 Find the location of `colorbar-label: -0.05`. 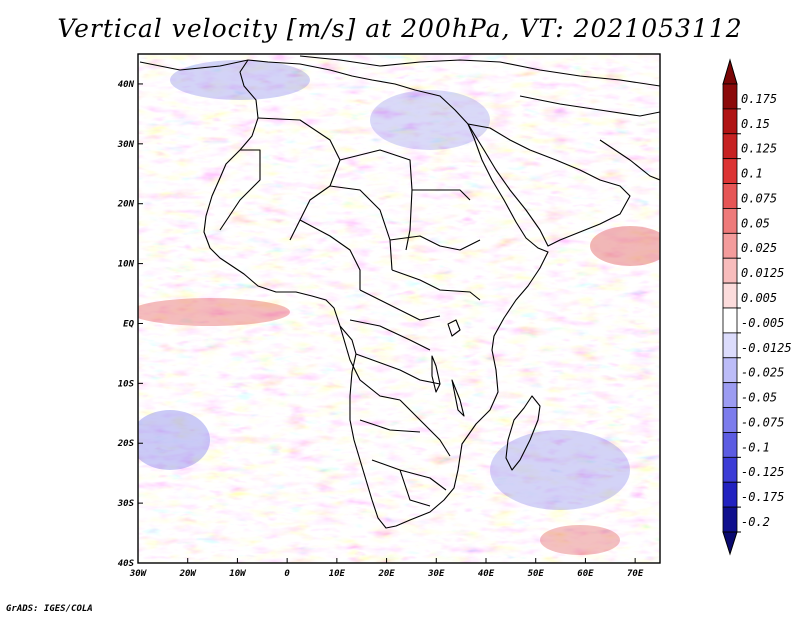

colorbar-label: -0.05 is located at coordinates (759, 398).